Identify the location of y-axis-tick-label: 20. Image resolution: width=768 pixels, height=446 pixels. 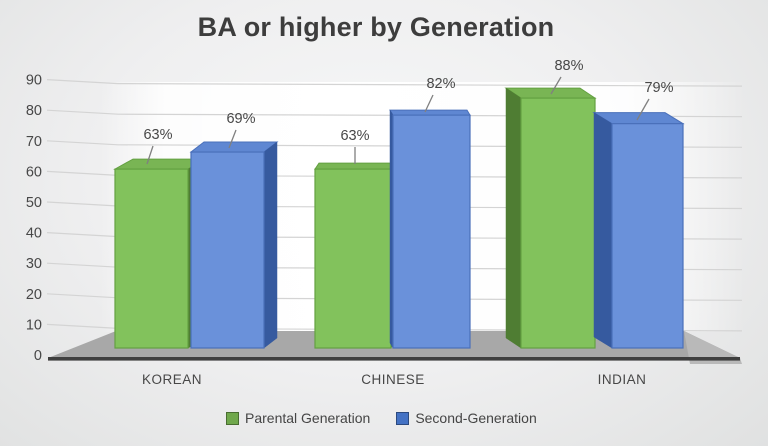
(34, 295).